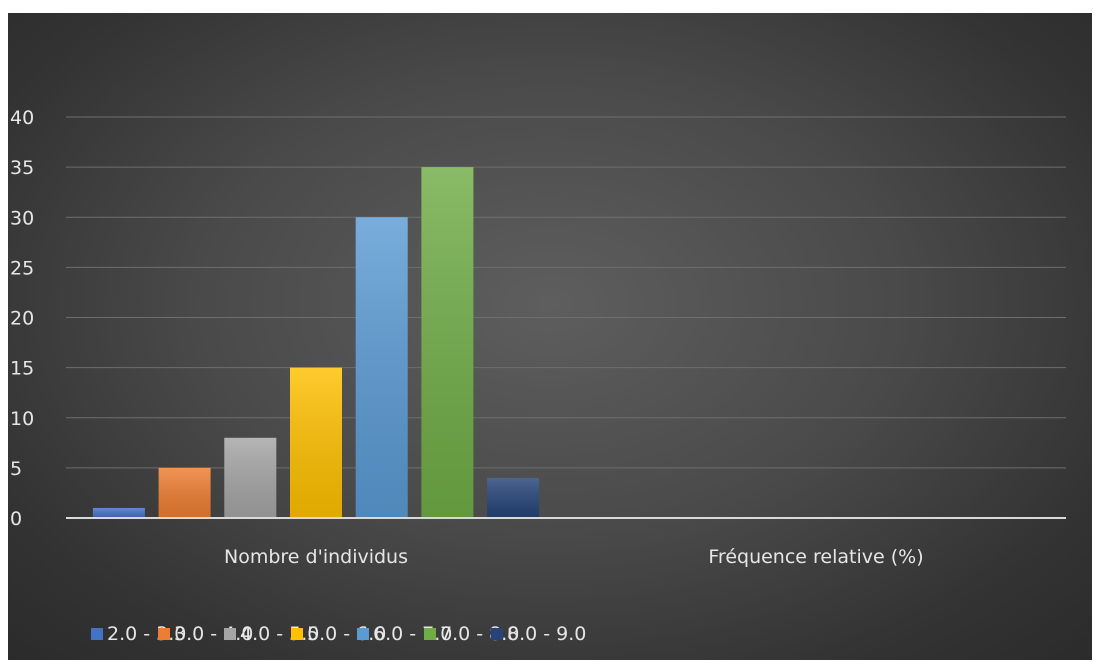 The image size is (1102, 668). Describe the element at coordinates (22, 168) in the screenshot. I see `y-tick-label: 35` at that location.